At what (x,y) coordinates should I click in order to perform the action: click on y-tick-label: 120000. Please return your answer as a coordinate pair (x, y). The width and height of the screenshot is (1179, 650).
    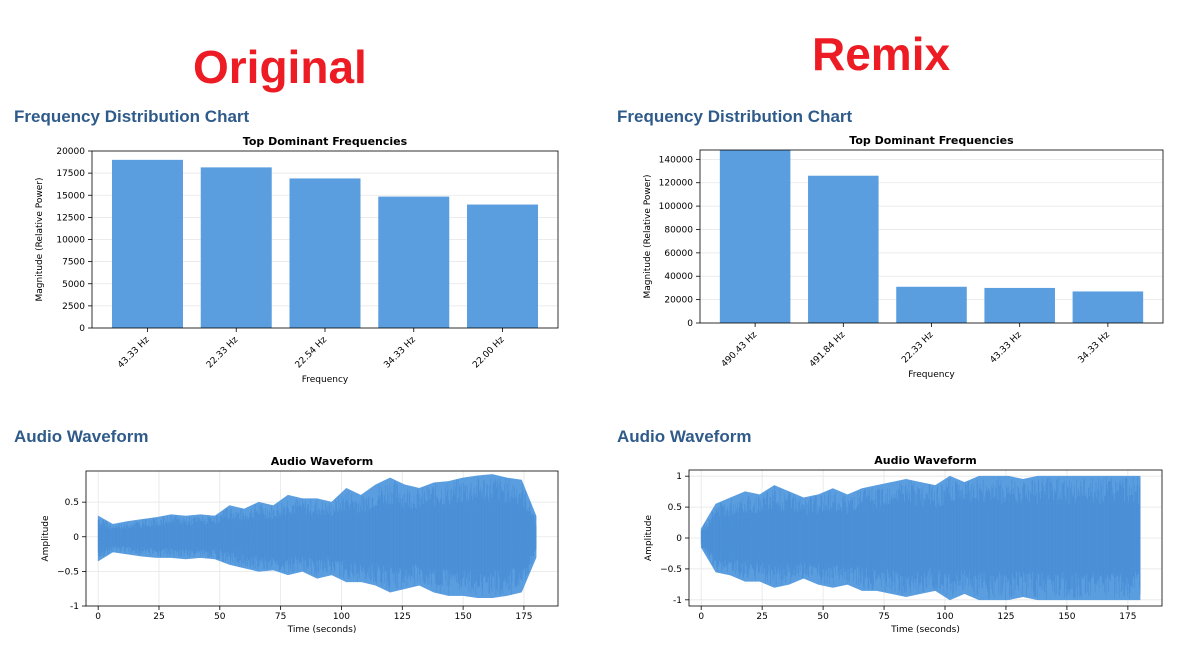
    Looking at the image, I should click on (676, 184).